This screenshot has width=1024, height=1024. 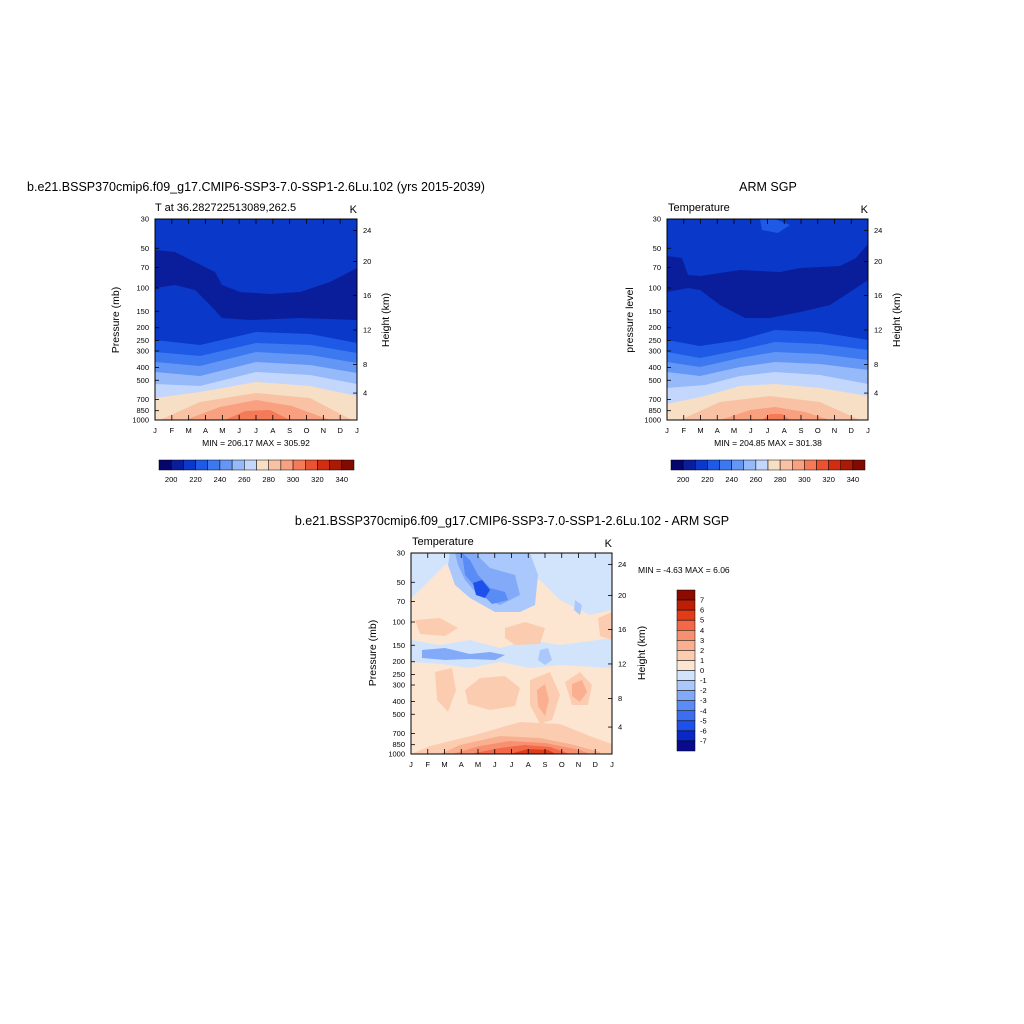 What do you see at coordinates (800, 430) in the screenshot?
I see `x-tick-label: S` at bounding box center [800, 430].